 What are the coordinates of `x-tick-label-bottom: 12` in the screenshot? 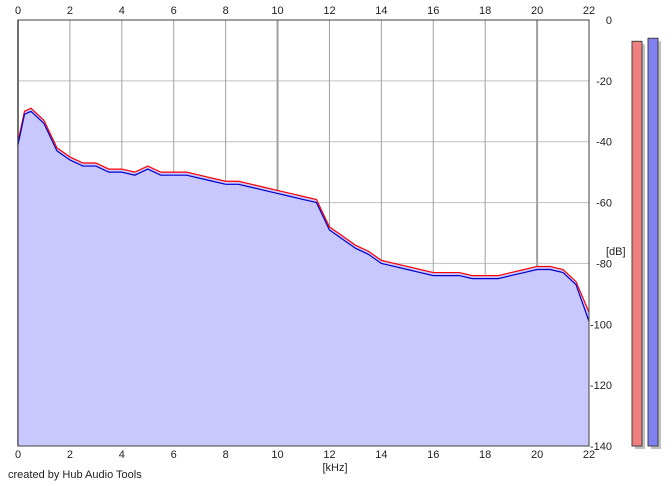 It's located at (329, 455).